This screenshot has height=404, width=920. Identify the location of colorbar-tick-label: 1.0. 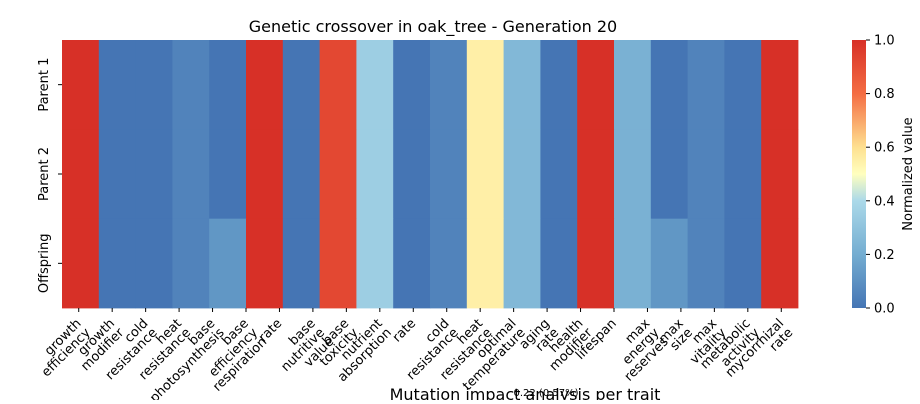
(884, 41).